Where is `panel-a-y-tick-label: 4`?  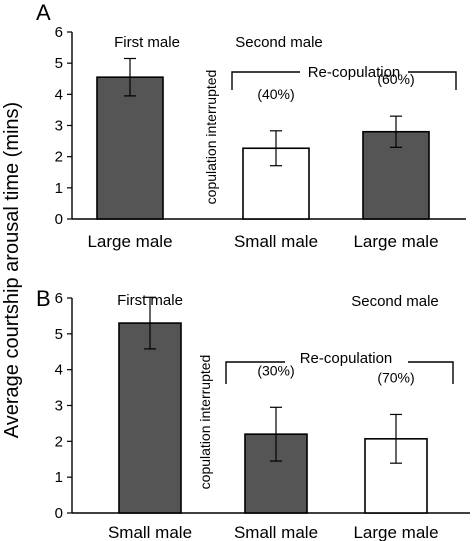 panel-a-y-tick-label: 4 is located at coordinates (59, 94).